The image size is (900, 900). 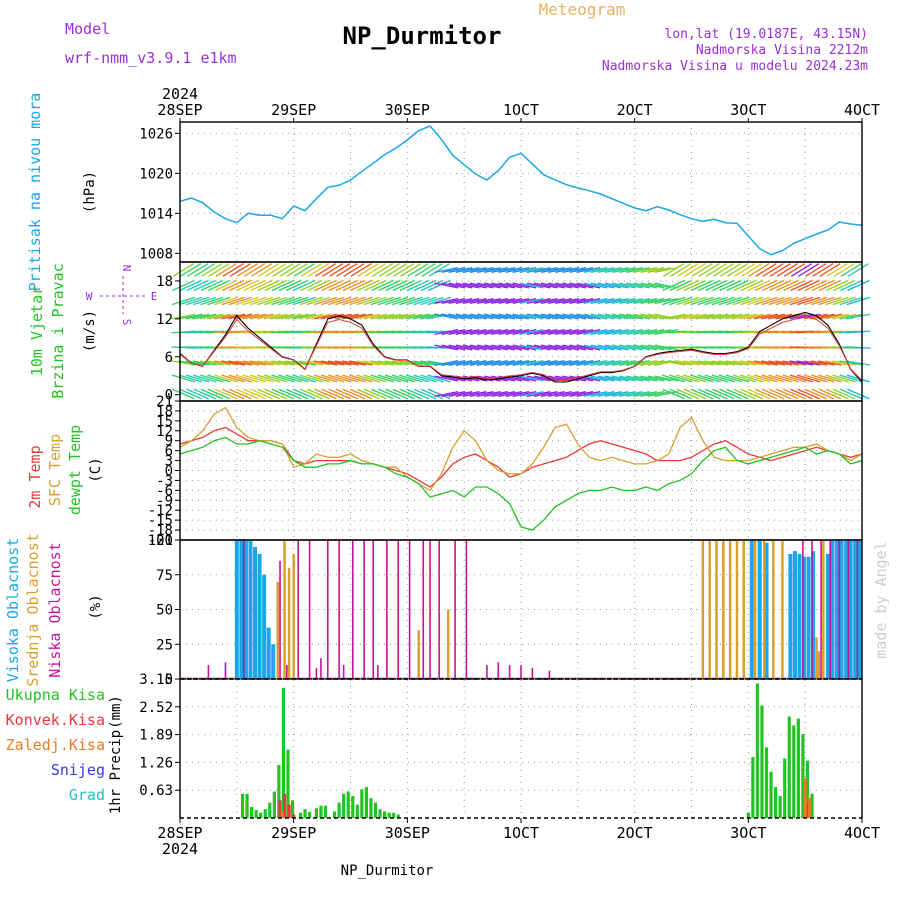 What do you see at coordinates (156, 680) in the screenshot?
I see `precip-y-tick-label: 3.15` at bounding box center [156, 680].